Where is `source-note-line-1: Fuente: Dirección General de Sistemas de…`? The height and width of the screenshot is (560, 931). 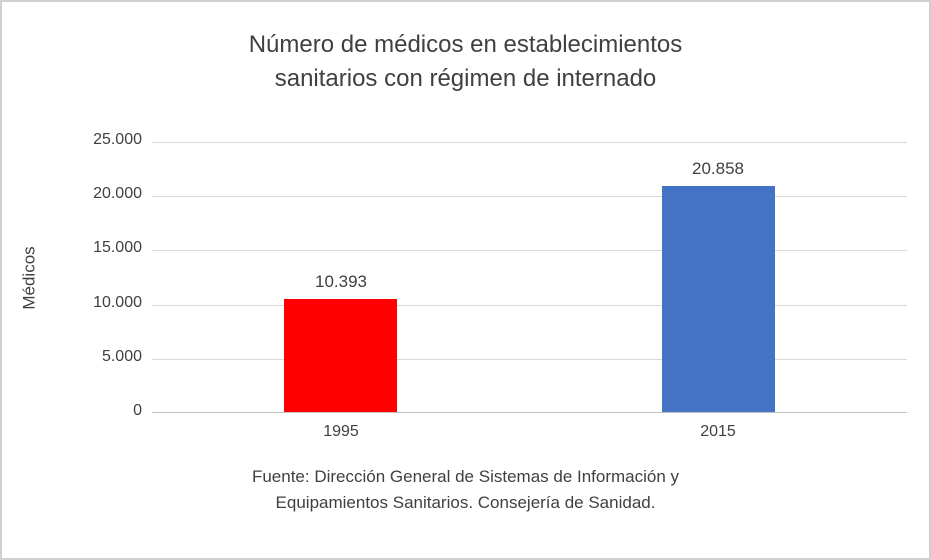 source-note-line-1: Fuente: Dirección General de Sistemas de… is located at coordinates (465, 476).